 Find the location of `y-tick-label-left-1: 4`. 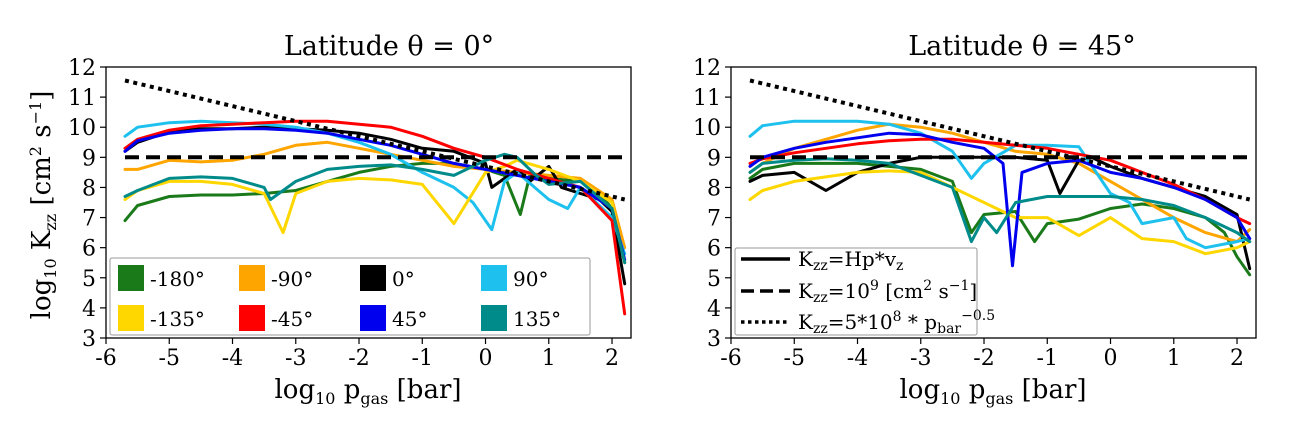

y-tick-label-left-1: 4 is located at coordinates (89, 309).